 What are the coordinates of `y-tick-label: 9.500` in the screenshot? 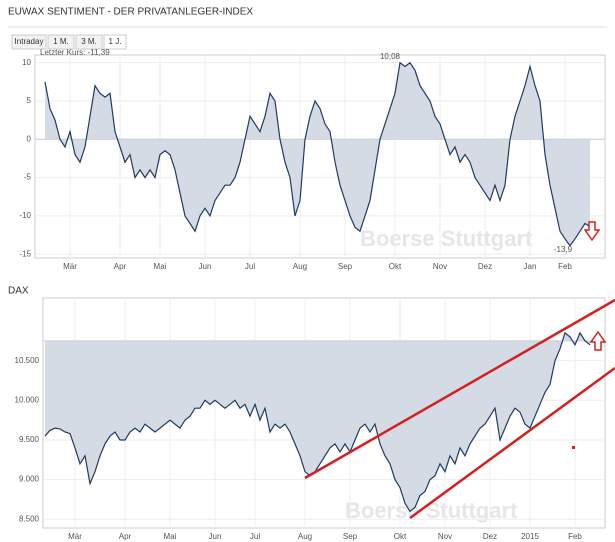 It's located at (29, 439).